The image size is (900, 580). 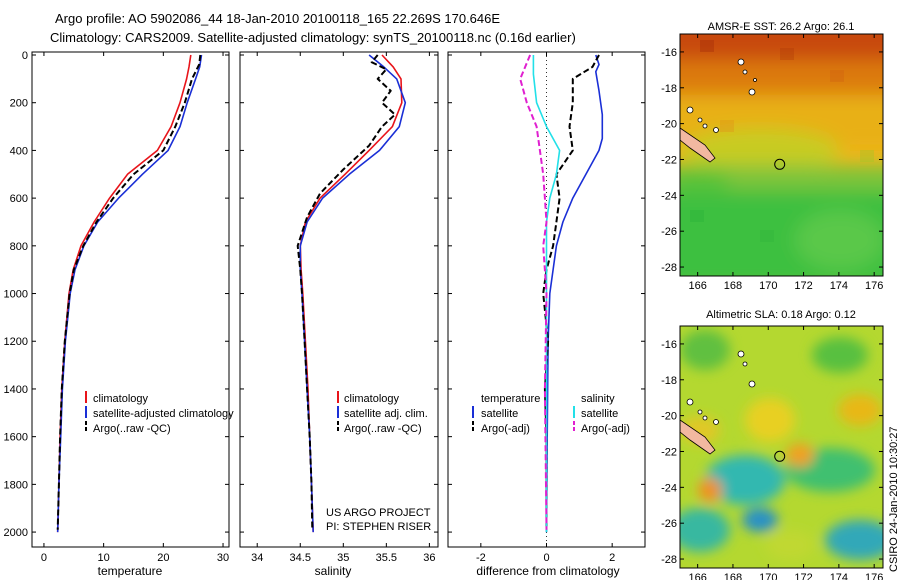 What do you see at coordinates (378, 527) in the screenshot?
I see `pi-credit: PI: STEPHEN RISER` at bounding box center [378, 527].